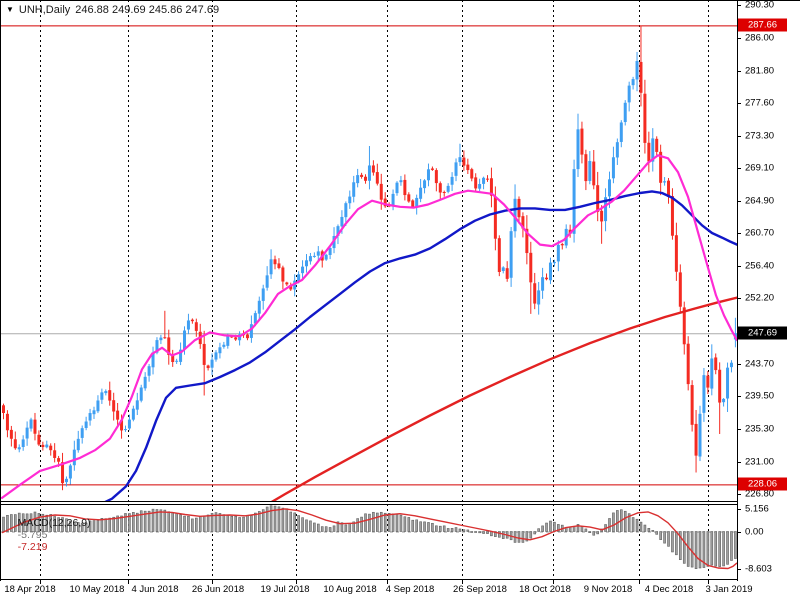 This screenshot has height=600, width=800. I want to click on macd-indicator-pane, so click(368, 544).